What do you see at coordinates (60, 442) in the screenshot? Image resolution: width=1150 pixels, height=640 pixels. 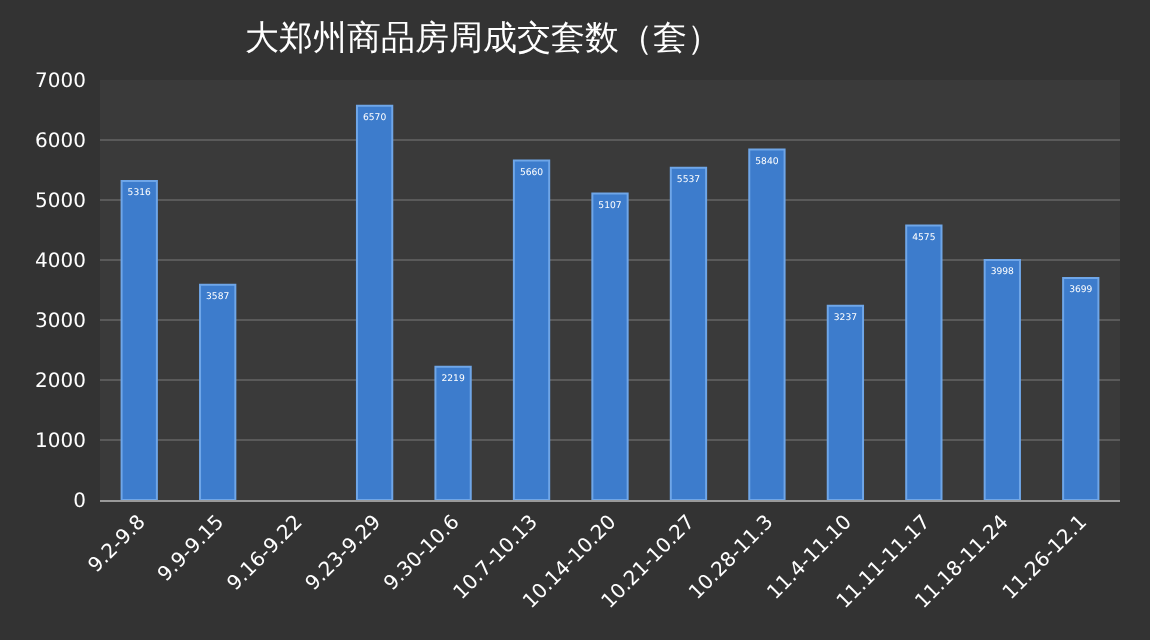 I see `y-tick-label: 1000` at bounding box center [60, 442].